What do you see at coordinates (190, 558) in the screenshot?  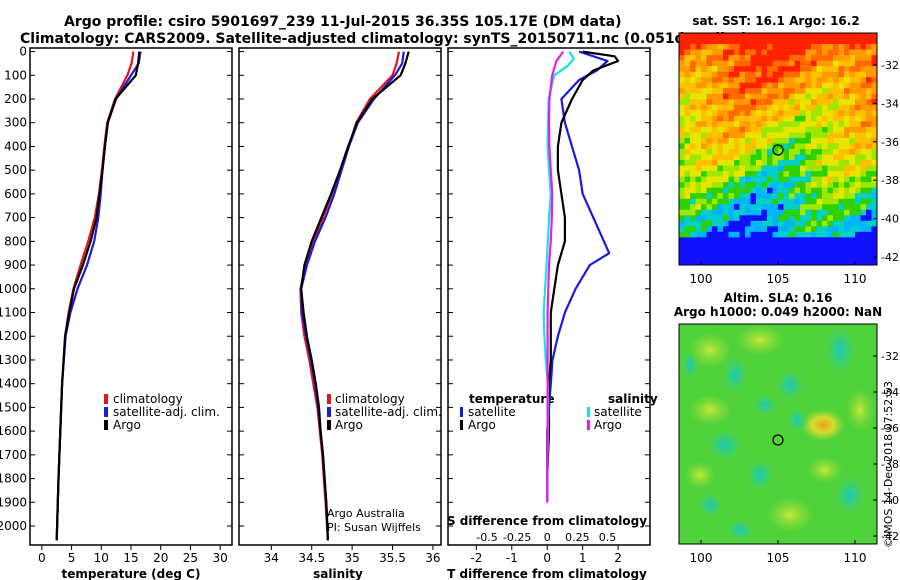 I see `temperature-xtick-label: 25` at bounding box center [190, 558].